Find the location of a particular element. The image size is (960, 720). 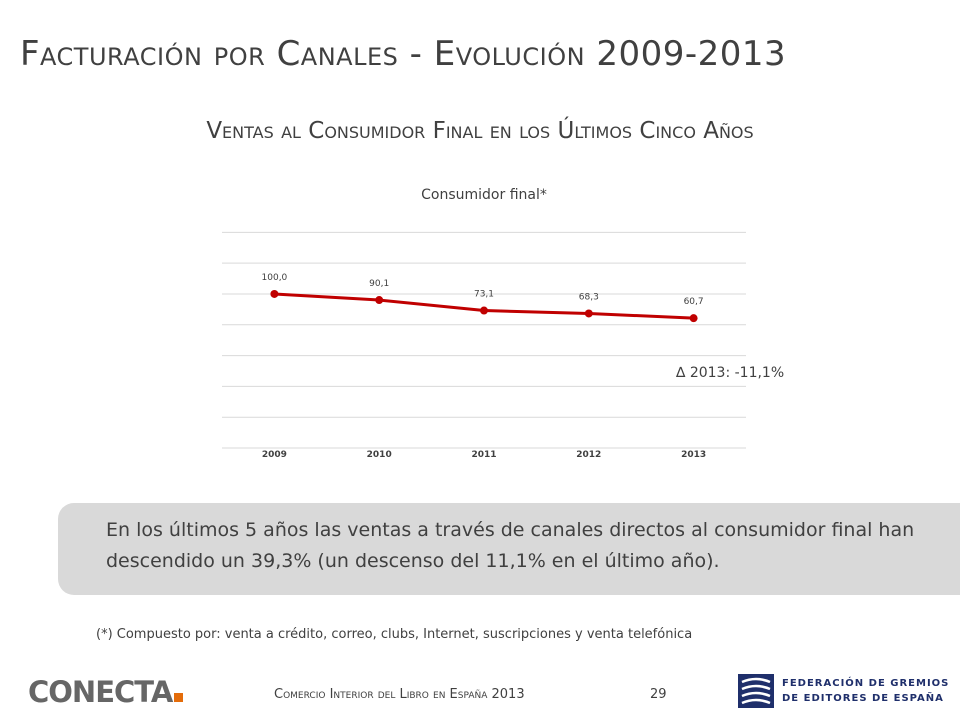

page-number: 29 is located at coordinates (658, 694).